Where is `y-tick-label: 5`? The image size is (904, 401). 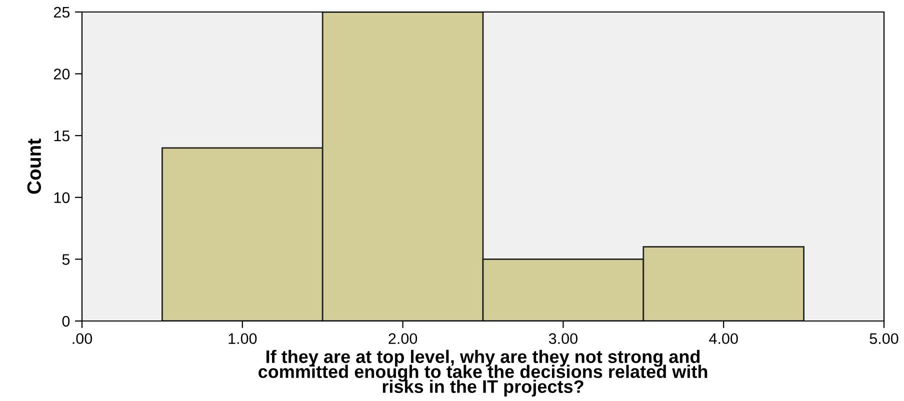
y-tick-label: 5 is located at coordinates (66, 259).